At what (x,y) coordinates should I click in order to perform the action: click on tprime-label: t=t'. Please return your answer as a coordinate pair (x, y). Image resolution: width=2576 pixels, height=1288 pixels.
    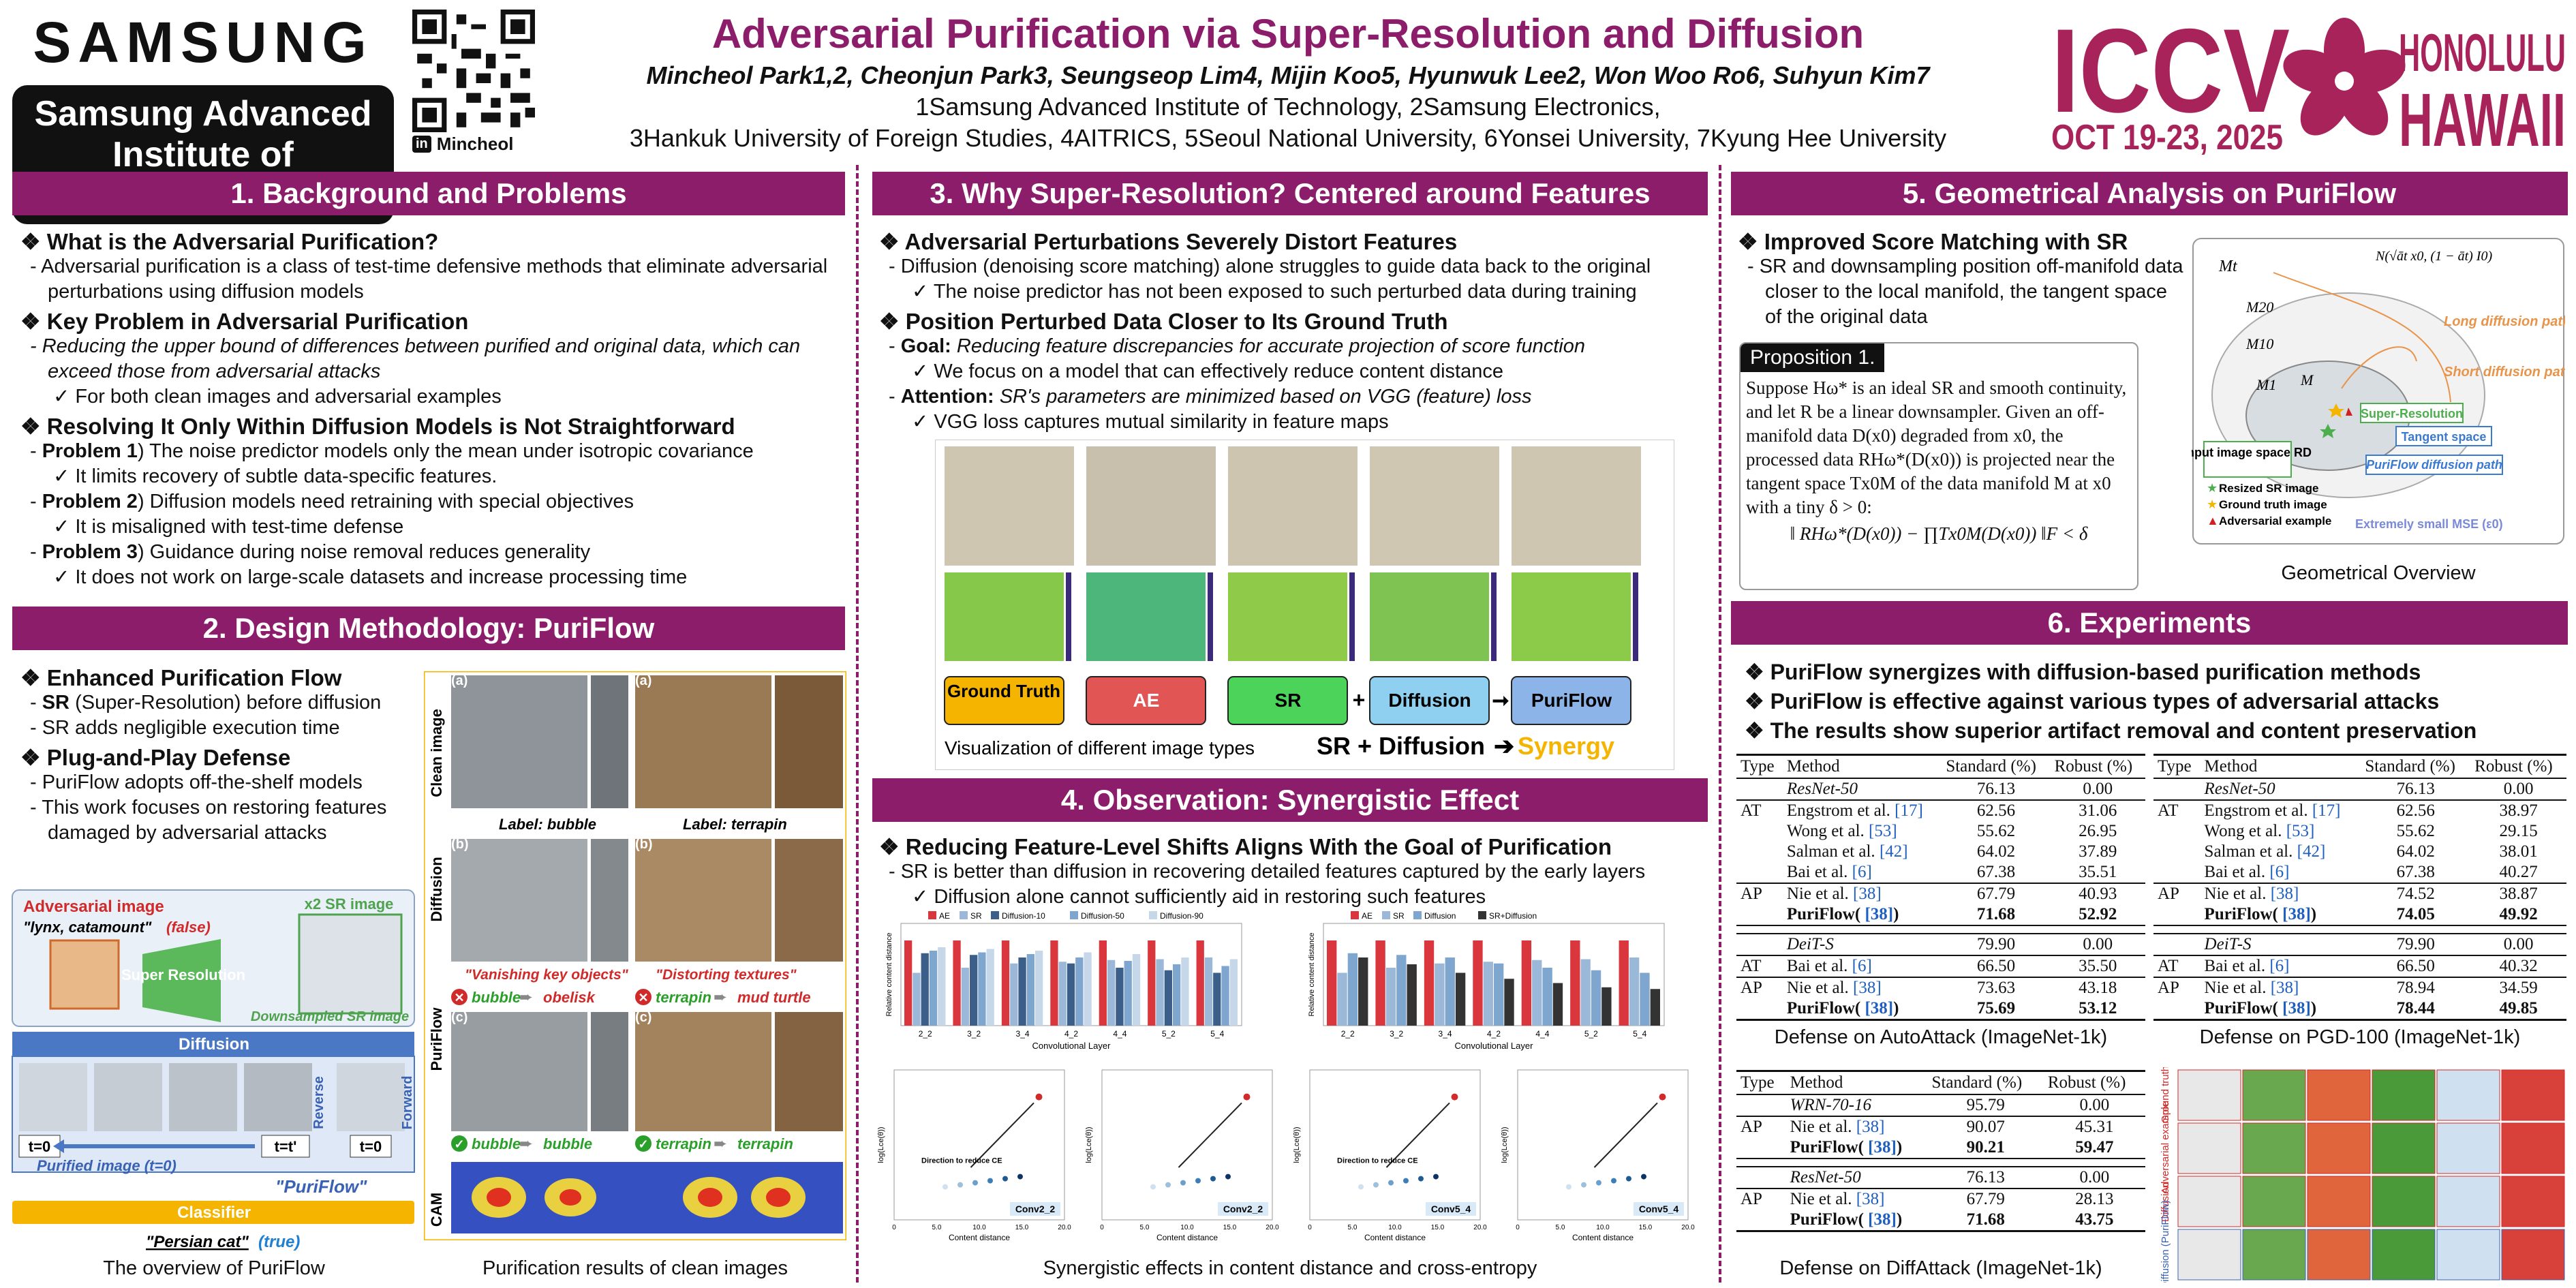
    Looking at the image, I should click on (286, 1146).